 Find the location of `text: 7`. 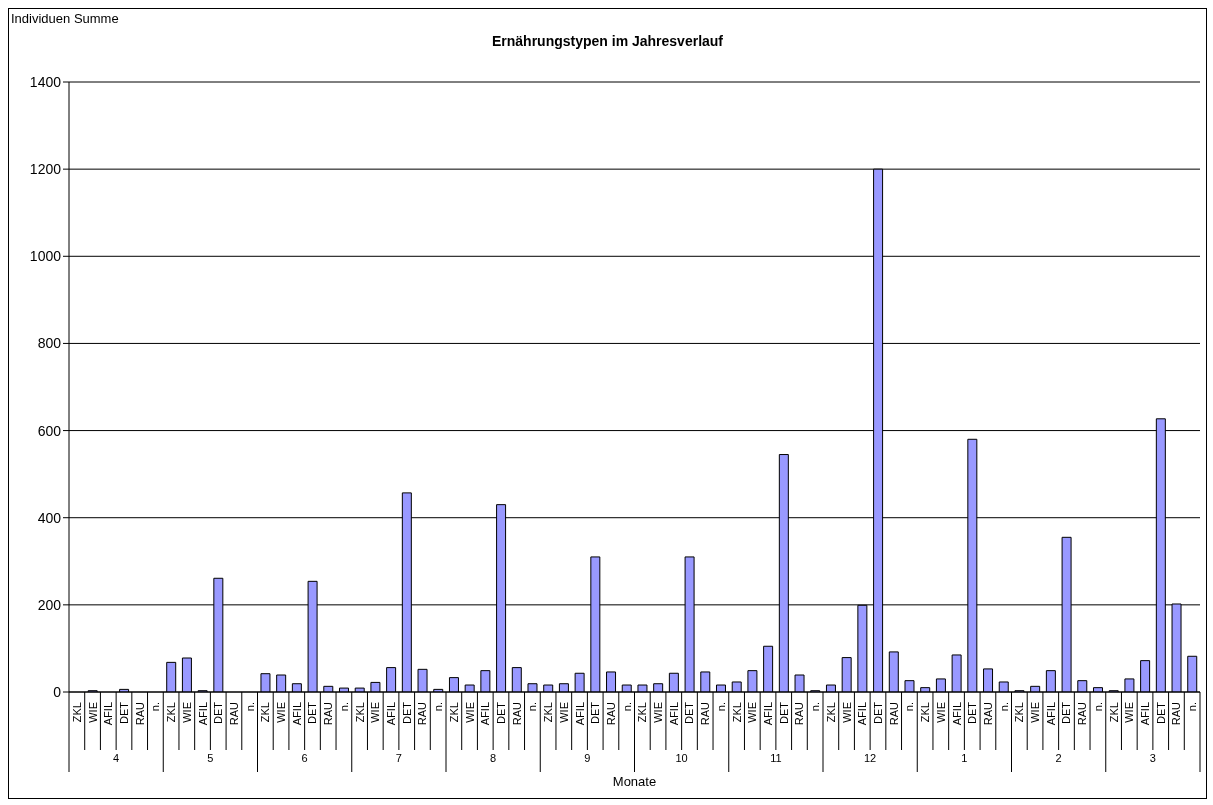

text: 7 is located at coordinates (398, 758).